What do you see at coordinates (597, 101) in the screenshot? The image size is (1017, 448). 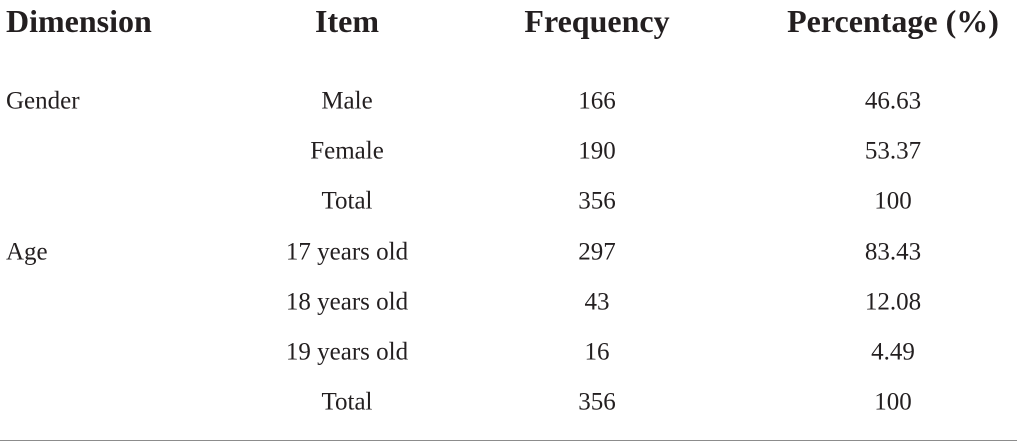 I see `table-cell: 166` at bounding box center [597, 101].